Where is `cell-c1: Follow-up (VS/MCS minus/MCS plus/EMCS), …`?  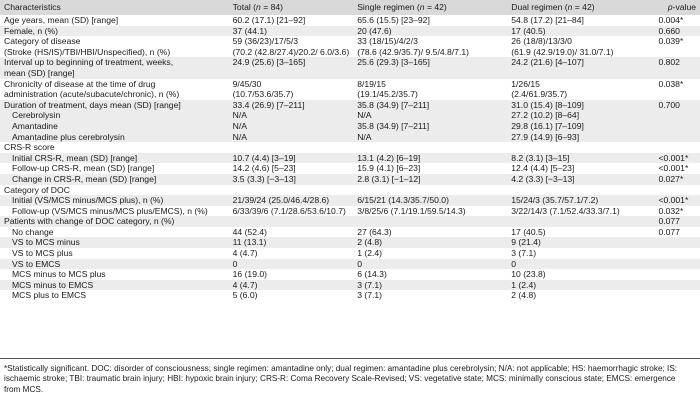 cell-c1: Follow-up (VS/MCS minus/MCS plus/EMCS), … is located at coordinates (110, 210).